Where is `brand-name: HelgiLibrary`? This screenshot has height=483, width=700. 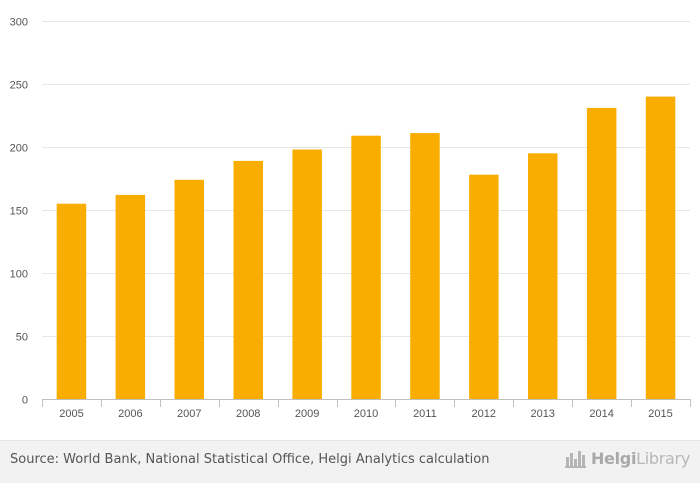
brand-name: HelgiLibrary is located at coordinates (640, 458).